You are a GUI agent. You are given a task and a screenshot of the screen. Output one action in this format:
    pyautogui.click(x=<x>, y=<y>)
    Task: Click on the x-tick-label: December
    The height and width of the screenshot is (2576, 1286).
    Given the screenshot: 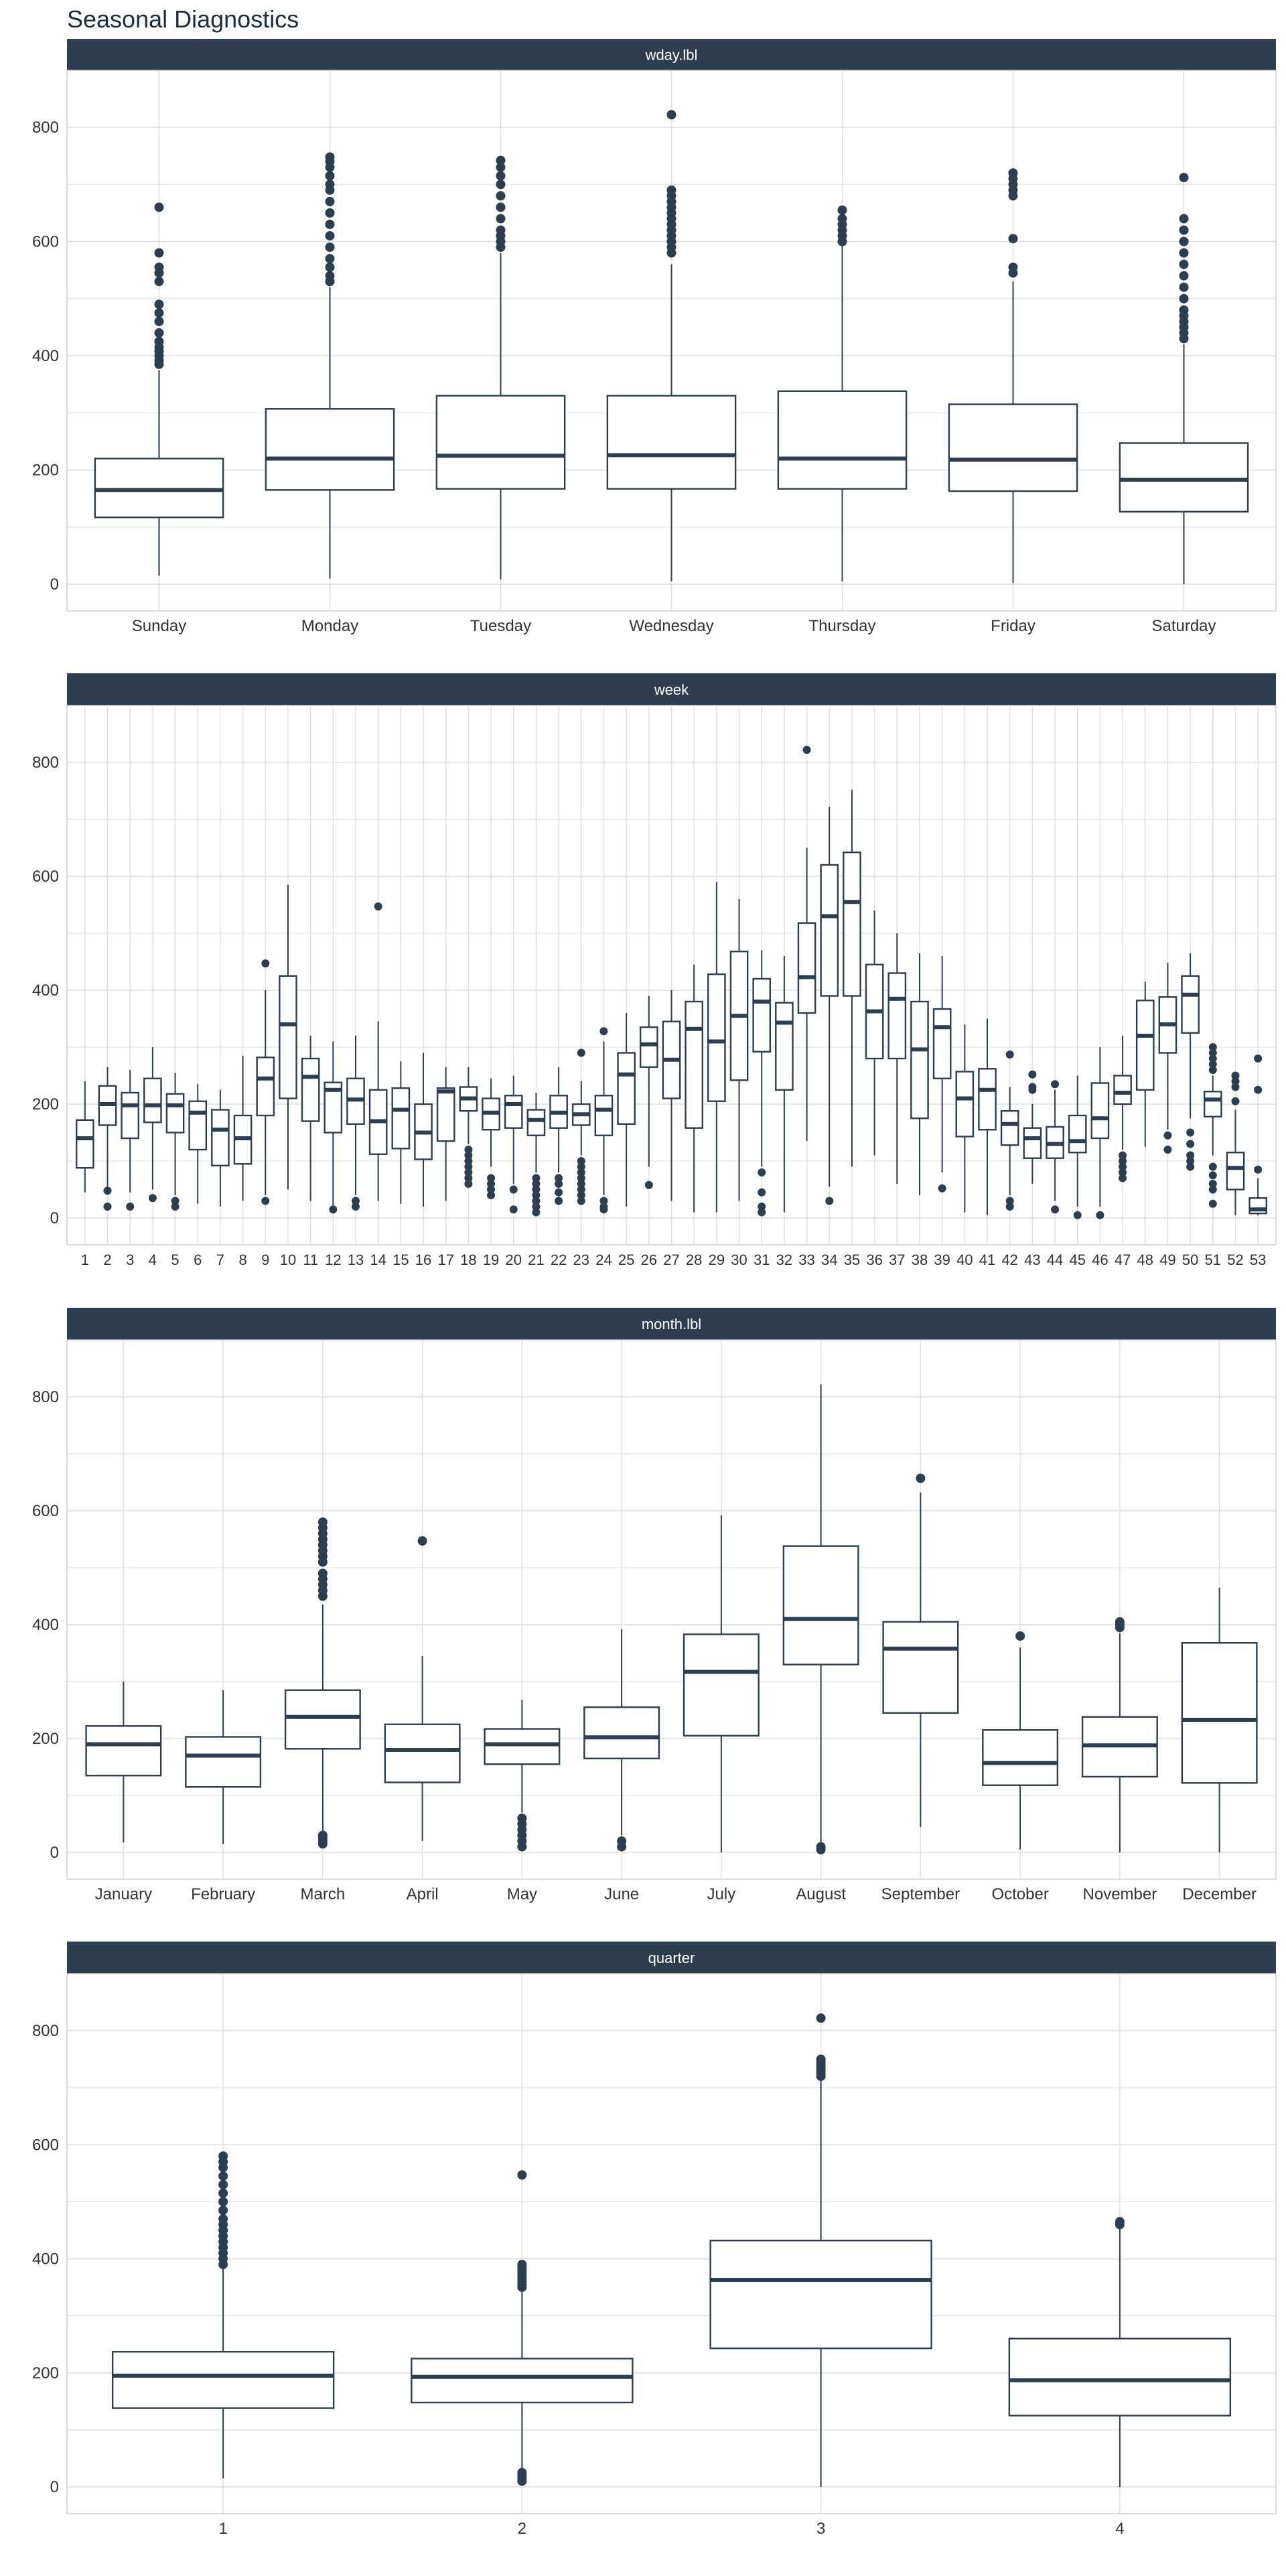 What is the action you would take?
    pyautogui.click(x=1219, y=1894)
    